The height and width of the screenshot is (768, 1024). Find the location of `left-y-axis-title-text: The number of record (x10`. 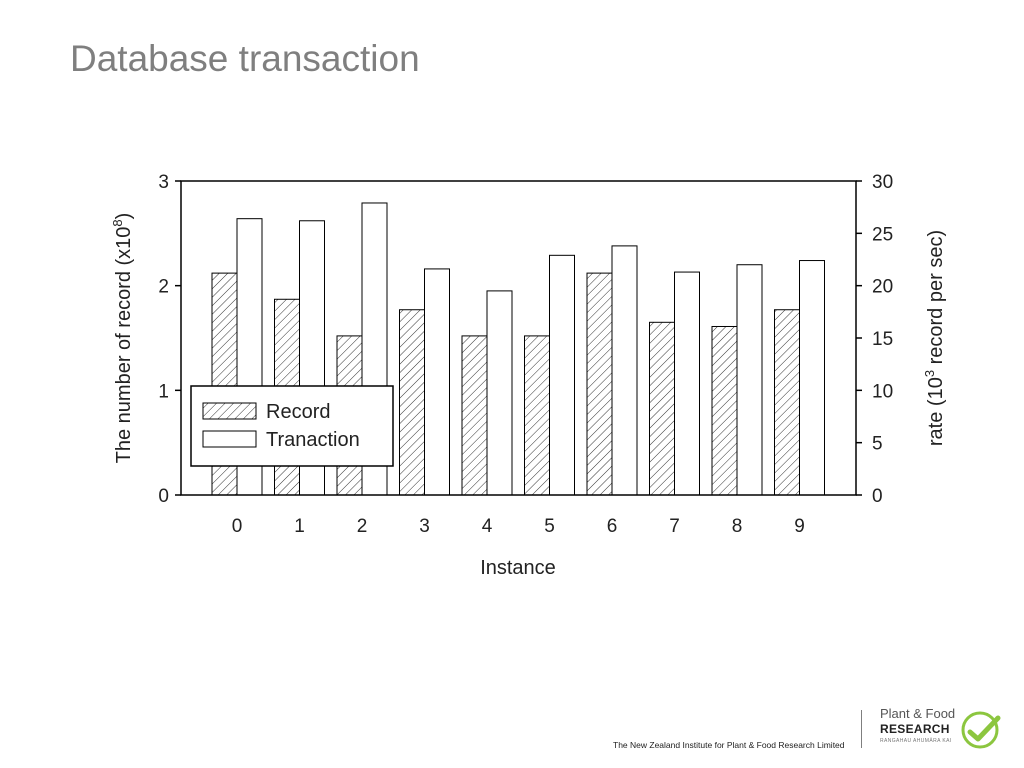

left-y-axis-title-text: The number of record (x10 is located at coordinates (124, 345).